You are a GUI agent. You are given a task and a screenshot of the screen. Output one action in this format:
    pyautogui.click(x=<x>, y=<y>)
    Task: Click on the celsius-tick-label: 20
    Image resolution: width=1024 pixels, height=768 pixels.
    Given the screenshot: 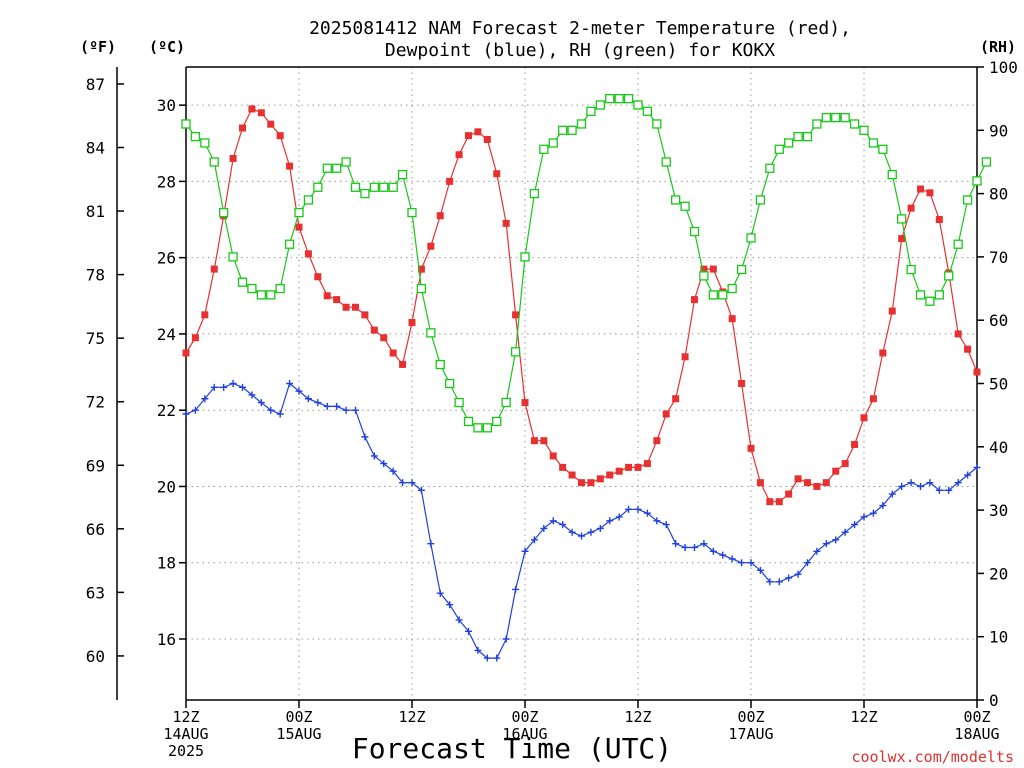 What is the action you would take?
    pyautogui.click(x=166, y=486)
    